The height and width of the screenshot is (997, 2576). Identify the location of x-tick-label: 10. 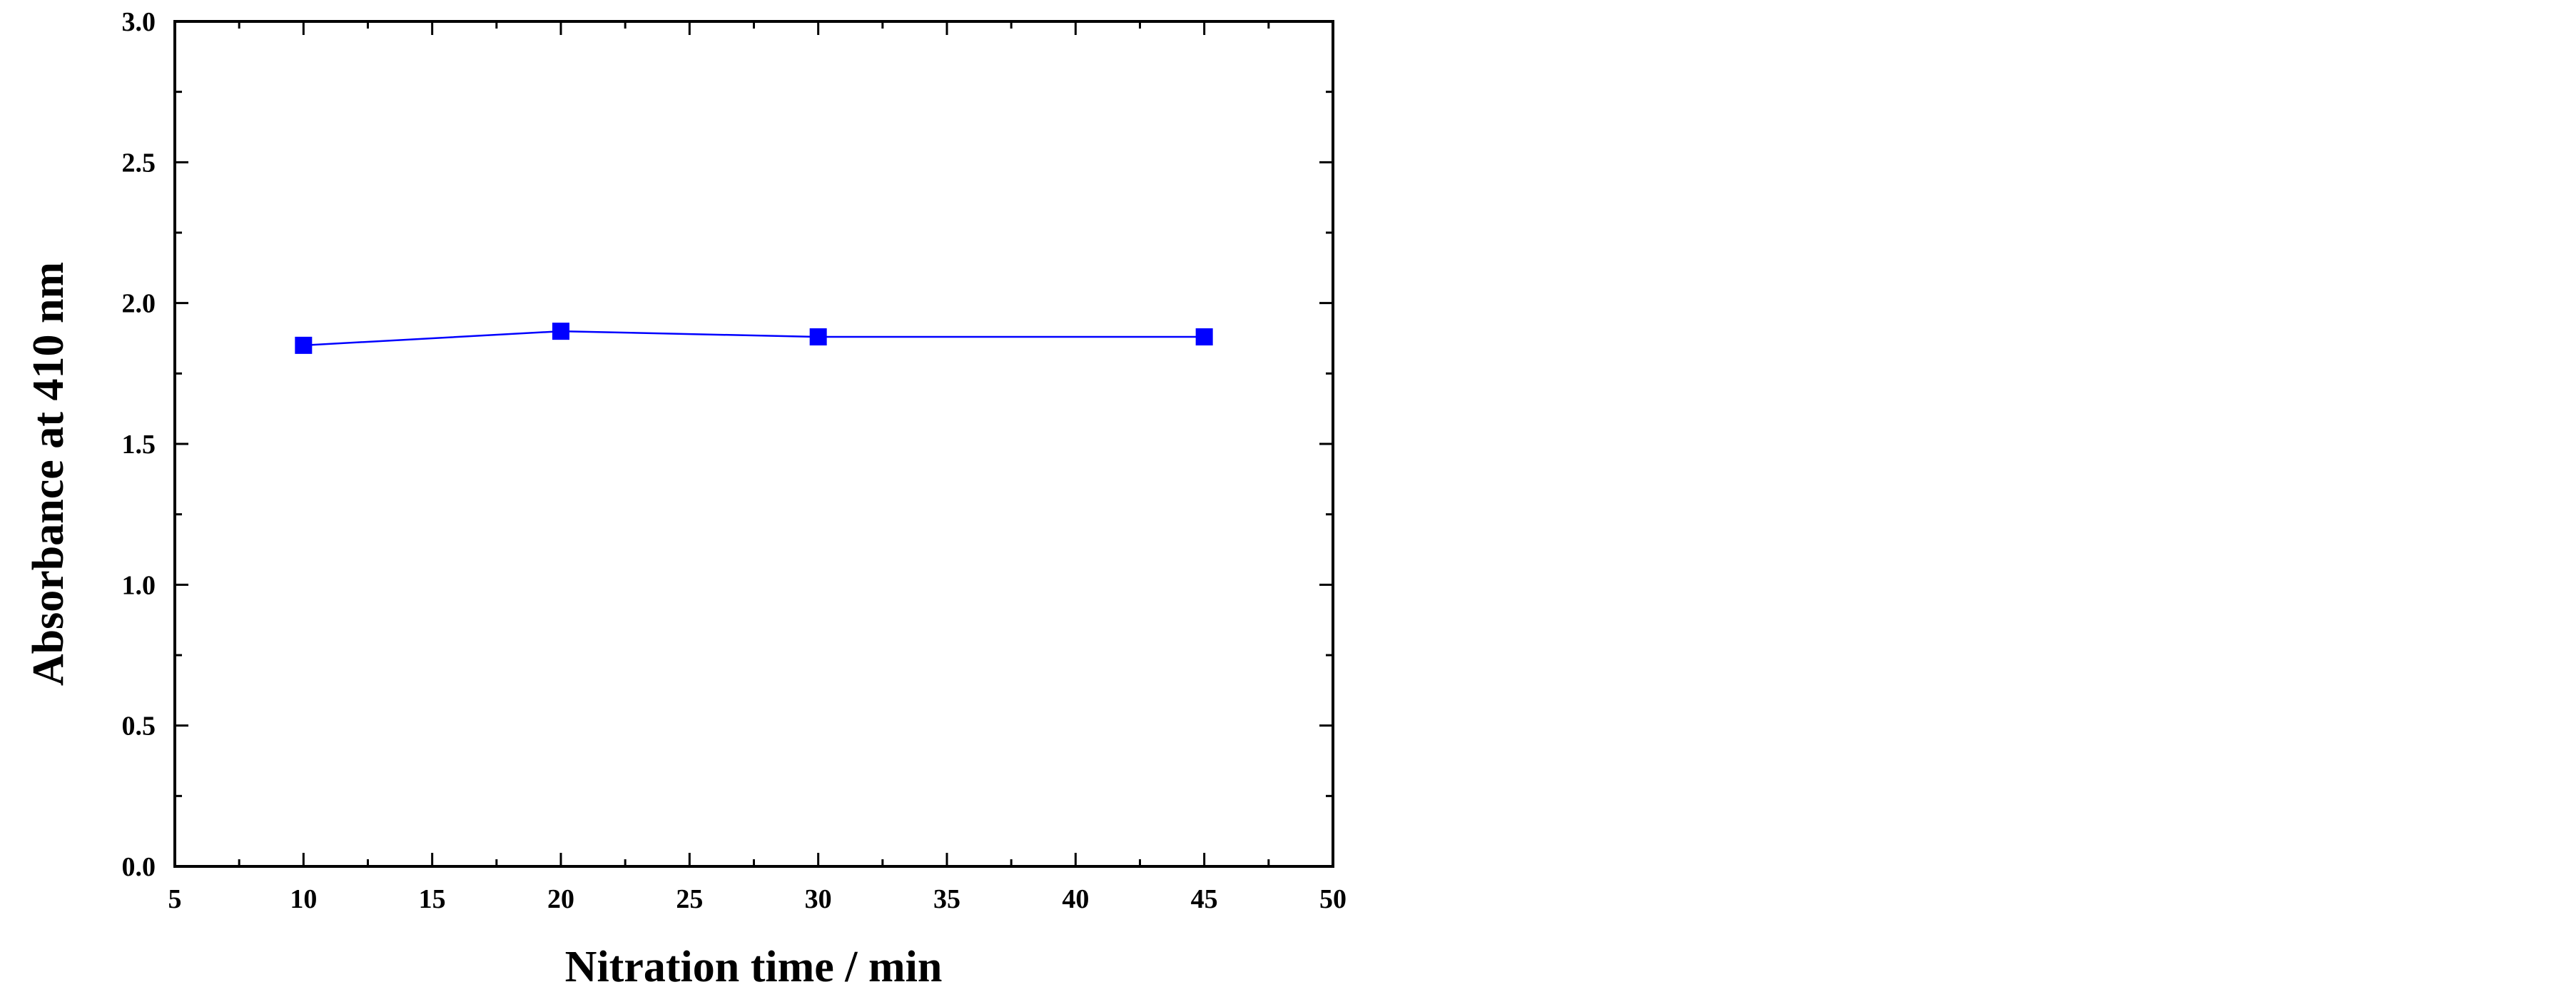
(303, 899).